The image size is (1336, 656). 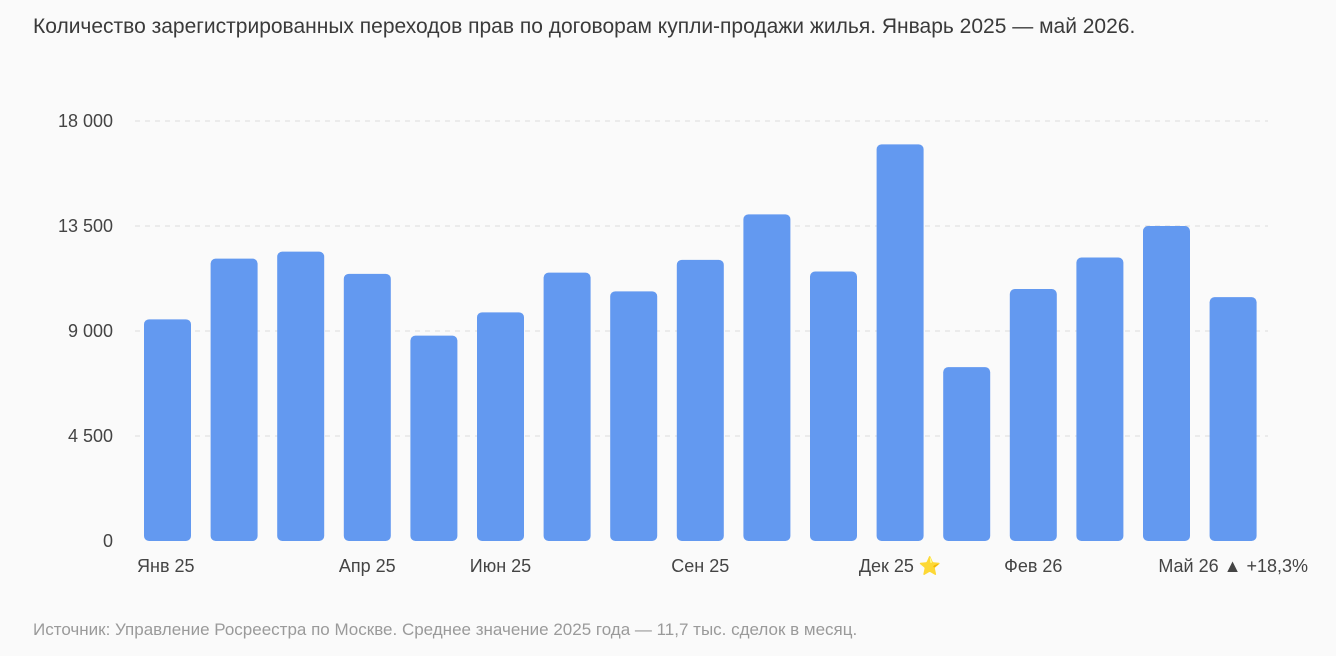 What do you see at coordinates (700, 566) in the screenshot?
I see `x-tick-label: Сен 25` at bounding box center [700, 566].